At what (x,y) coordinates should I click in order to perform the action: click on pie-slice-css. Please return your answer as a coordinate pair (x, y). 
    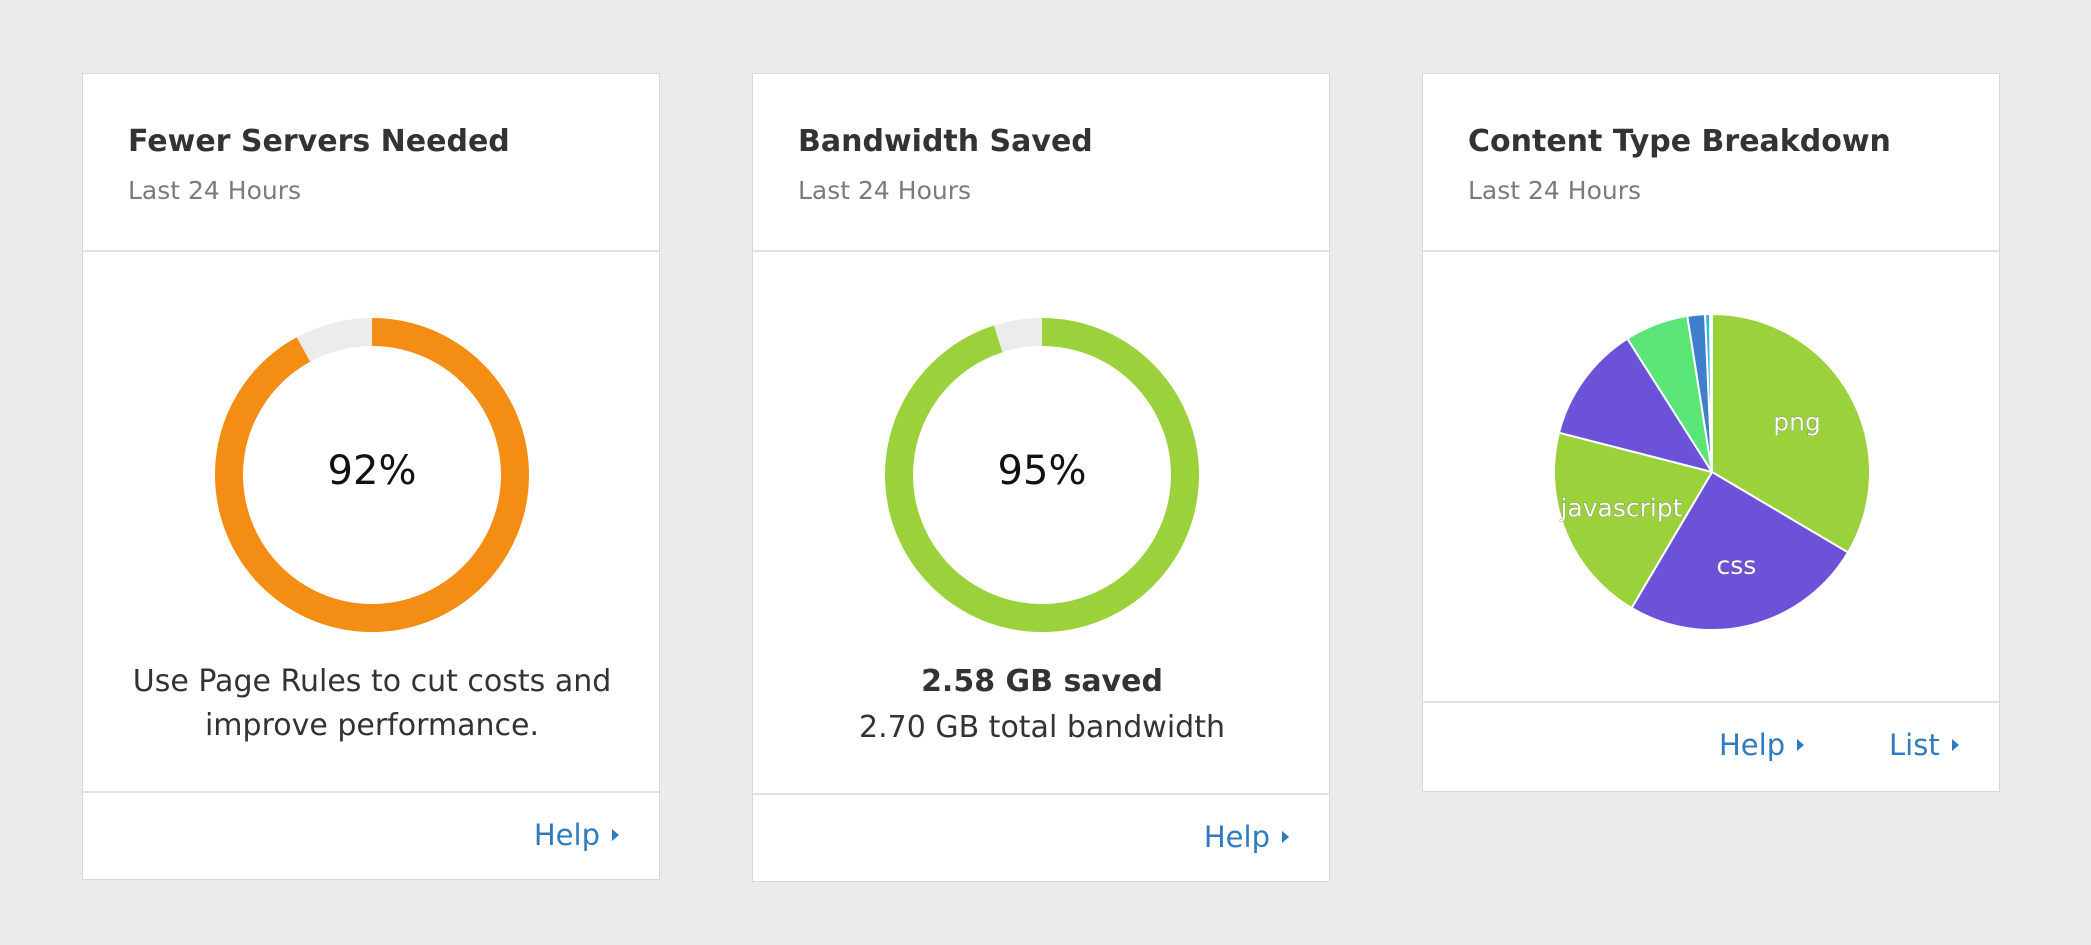
    Looking at the image, I should click on (1740, 550).